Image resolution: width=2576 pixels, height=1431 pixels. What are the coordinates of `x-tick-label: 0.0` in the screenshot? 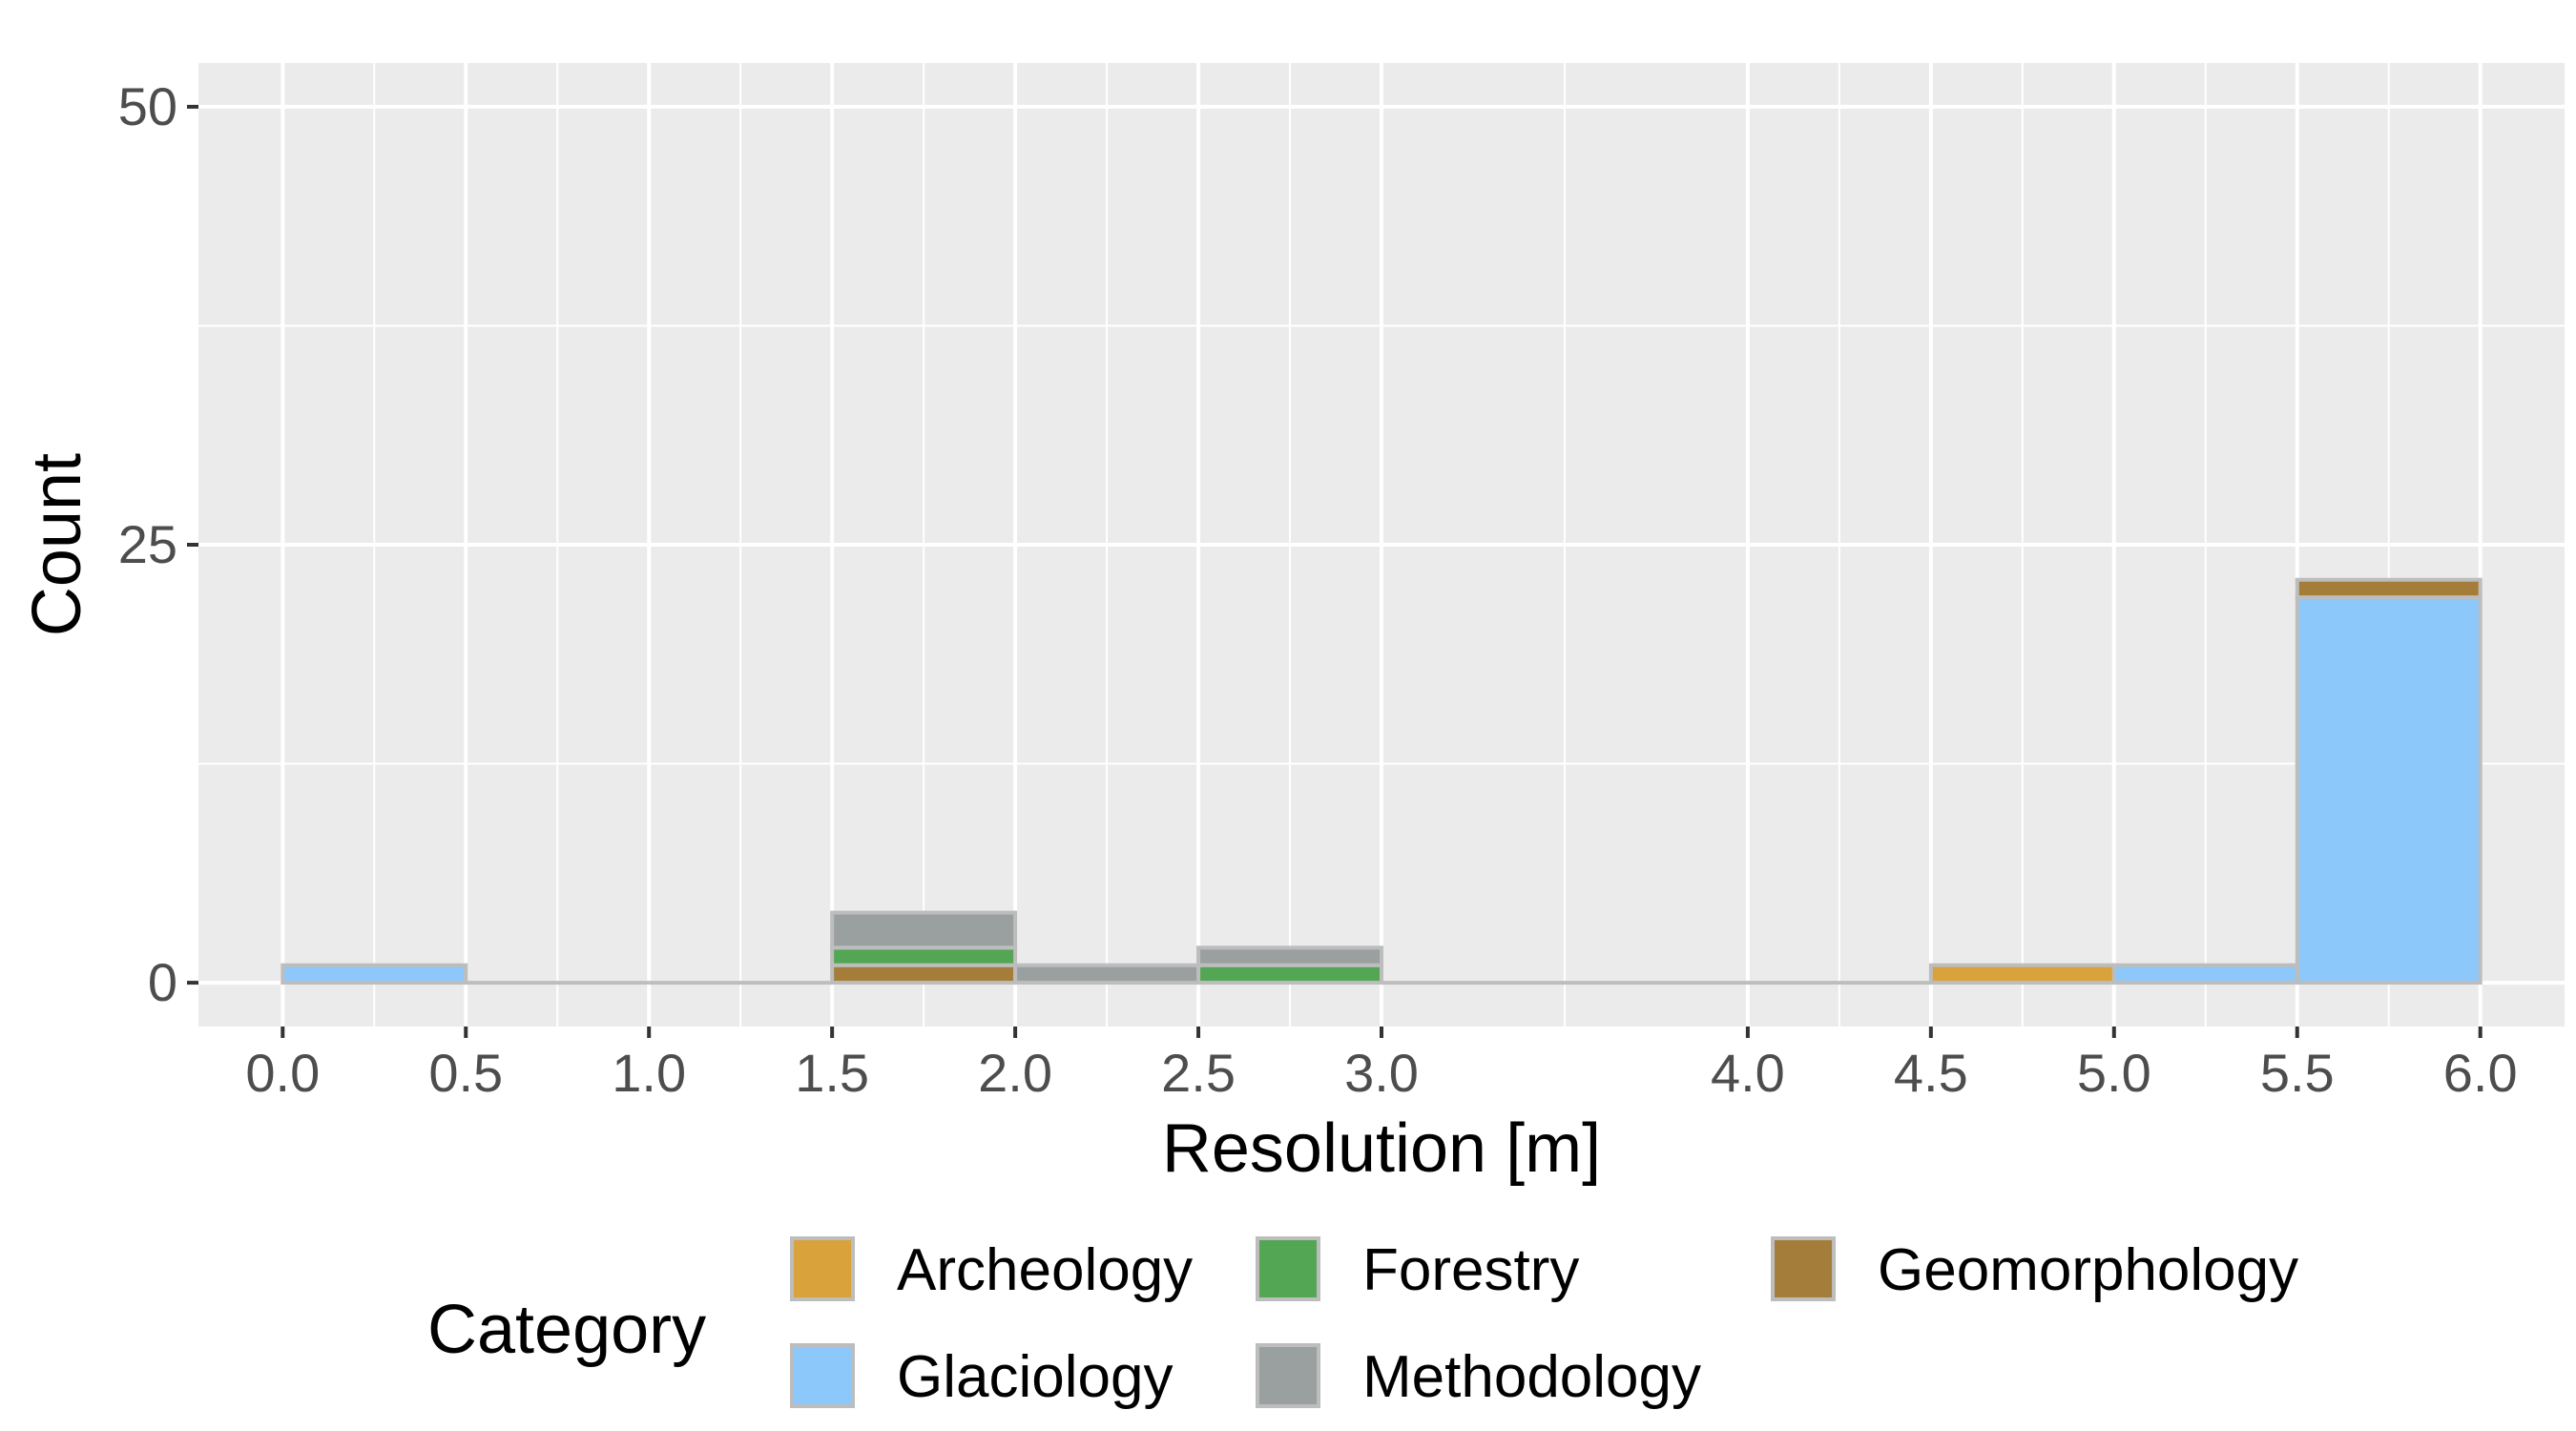 It's located at (282, 1073).